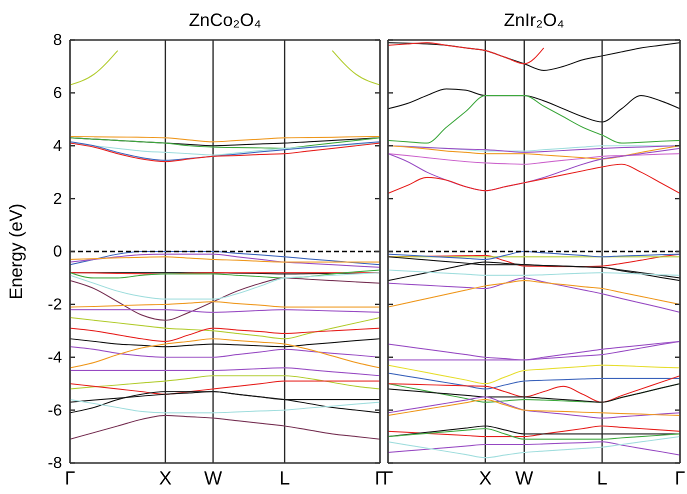  What do you see at coordinates (57, 252) in the screenshot?
I see `y-tick-label: 0` at bounding box center [57, 252].